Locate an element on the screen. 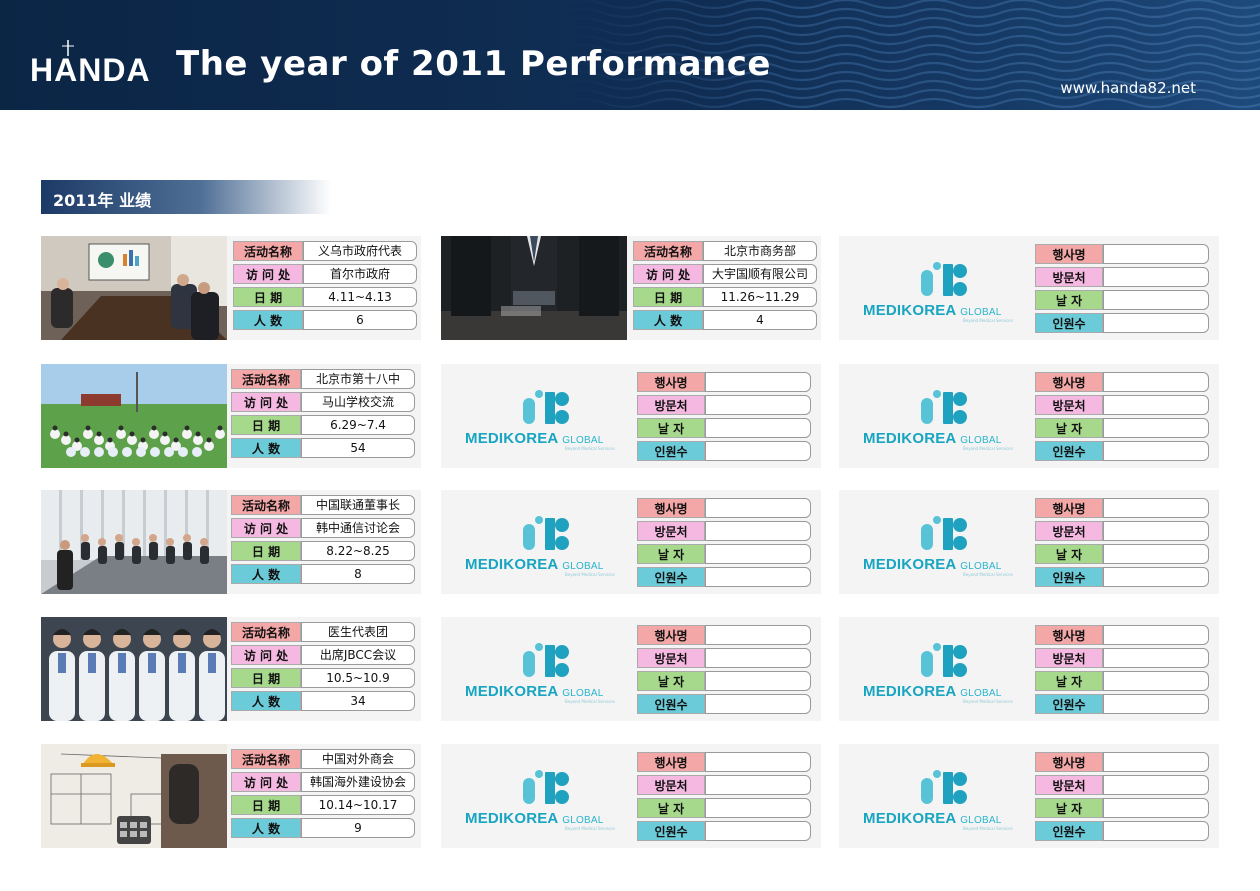 This screenshot has width=1260, height=891. info-row: 活动名称 中国对外商会 is located at coordinates (323, 759).